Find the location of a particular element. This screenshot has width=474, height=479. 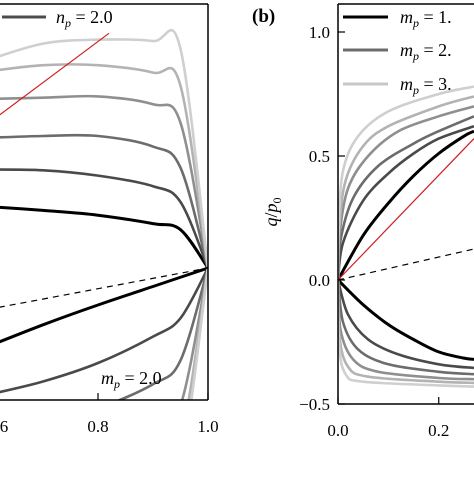

panel-a-x-tick-label: 0.8 is located at coordinates (97, 426).